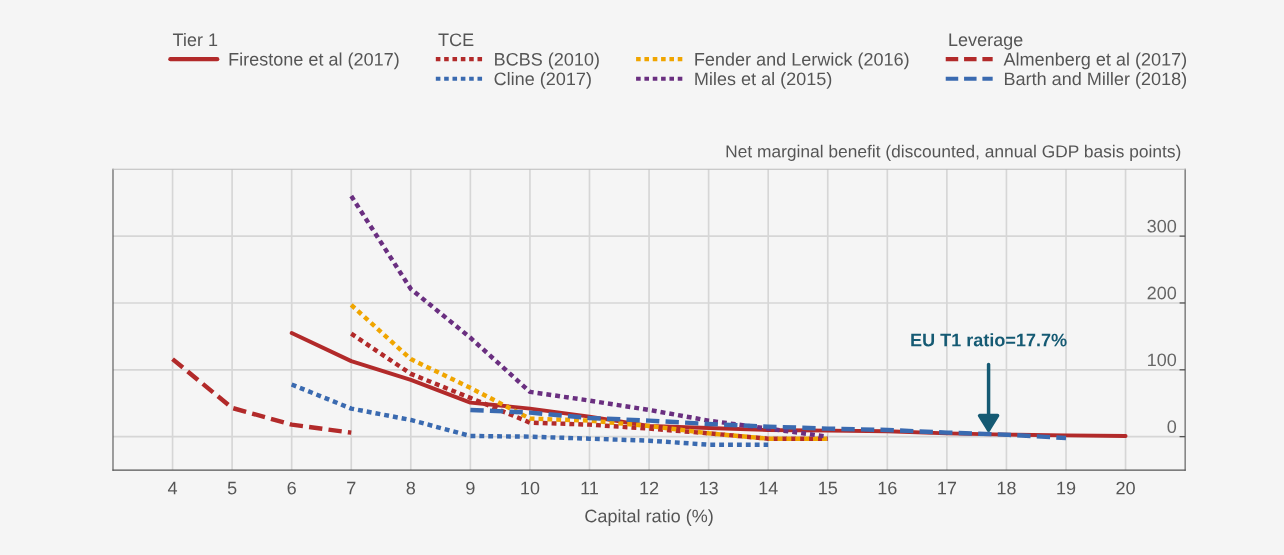 The height and width of the screenshot is (555, 1284). What do you see at coordinates (470, 488) in the screenshot?
I see `x-tick-label: 9` at bounding box center [470, 488].